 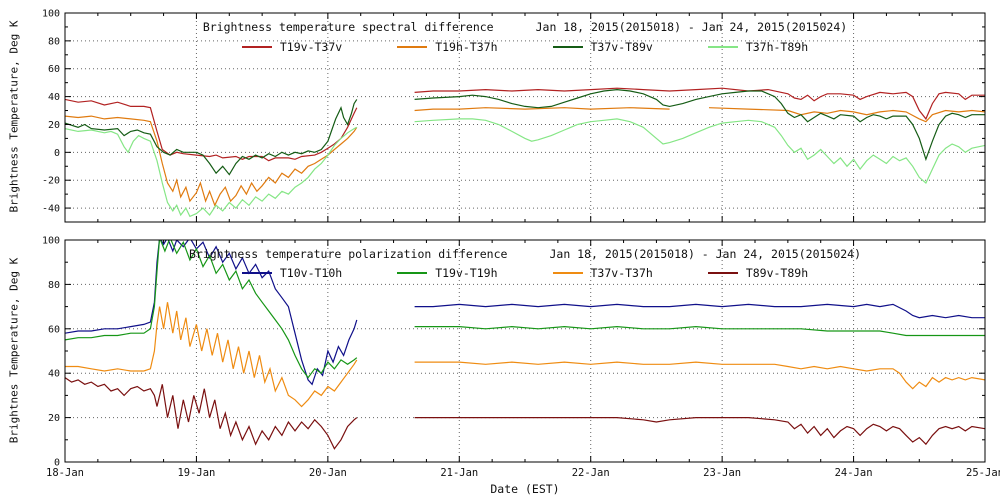 I want to click on legend-label: T37v-T37h, so click(x=621, y=273).